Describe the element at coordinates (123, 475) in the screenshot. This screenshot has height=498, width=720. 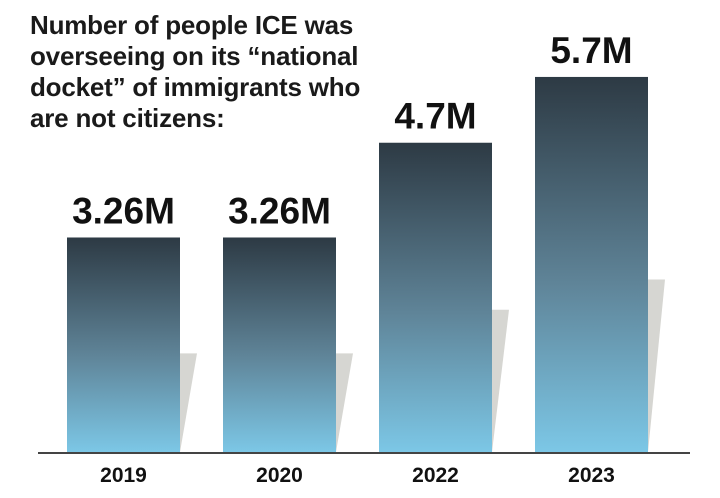
I see `x-tick-label-2019: 2019` at that location.